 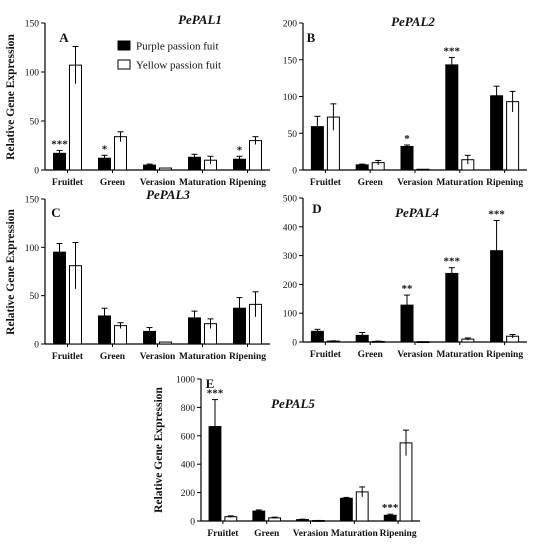 What do you see at coordinates (188, 437) in the screenshot?
I see `y-tick-label: 600` at bounding box center [188, 437].